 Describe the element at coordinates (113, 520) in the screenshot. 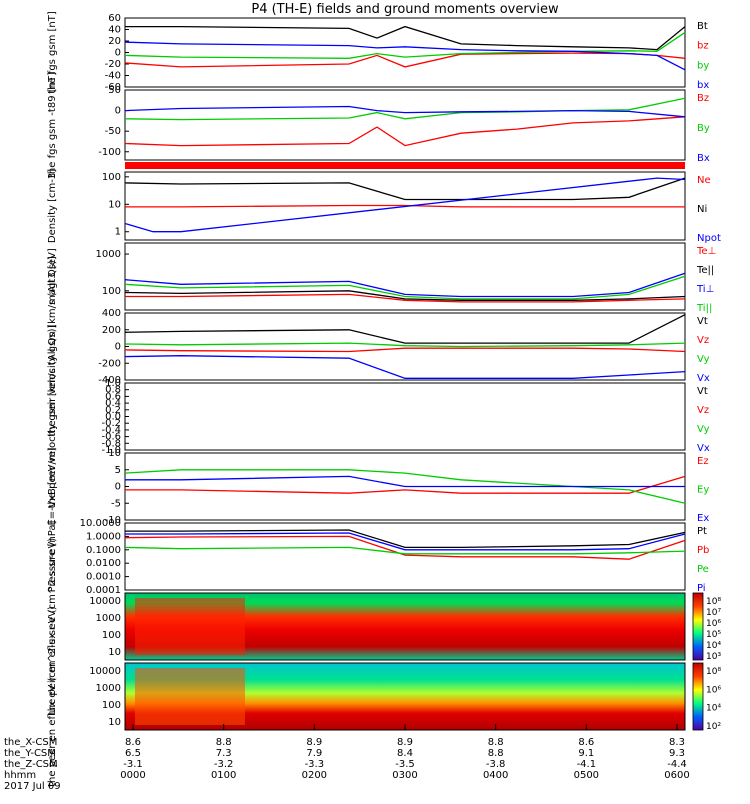

I see `panel-7-ytick: -10` at that location.